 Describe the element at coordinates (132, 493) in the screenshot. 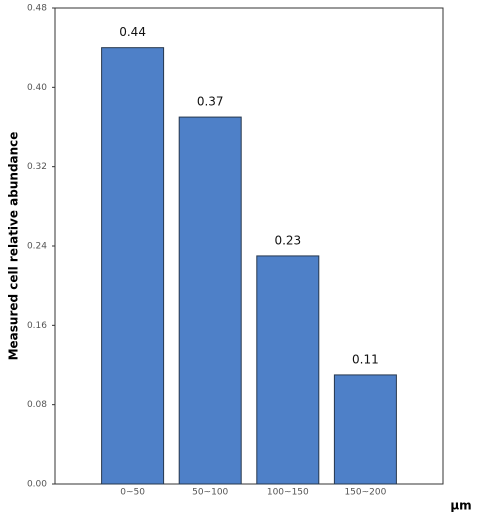

I see `x-tick-label: 0~50` at that location.